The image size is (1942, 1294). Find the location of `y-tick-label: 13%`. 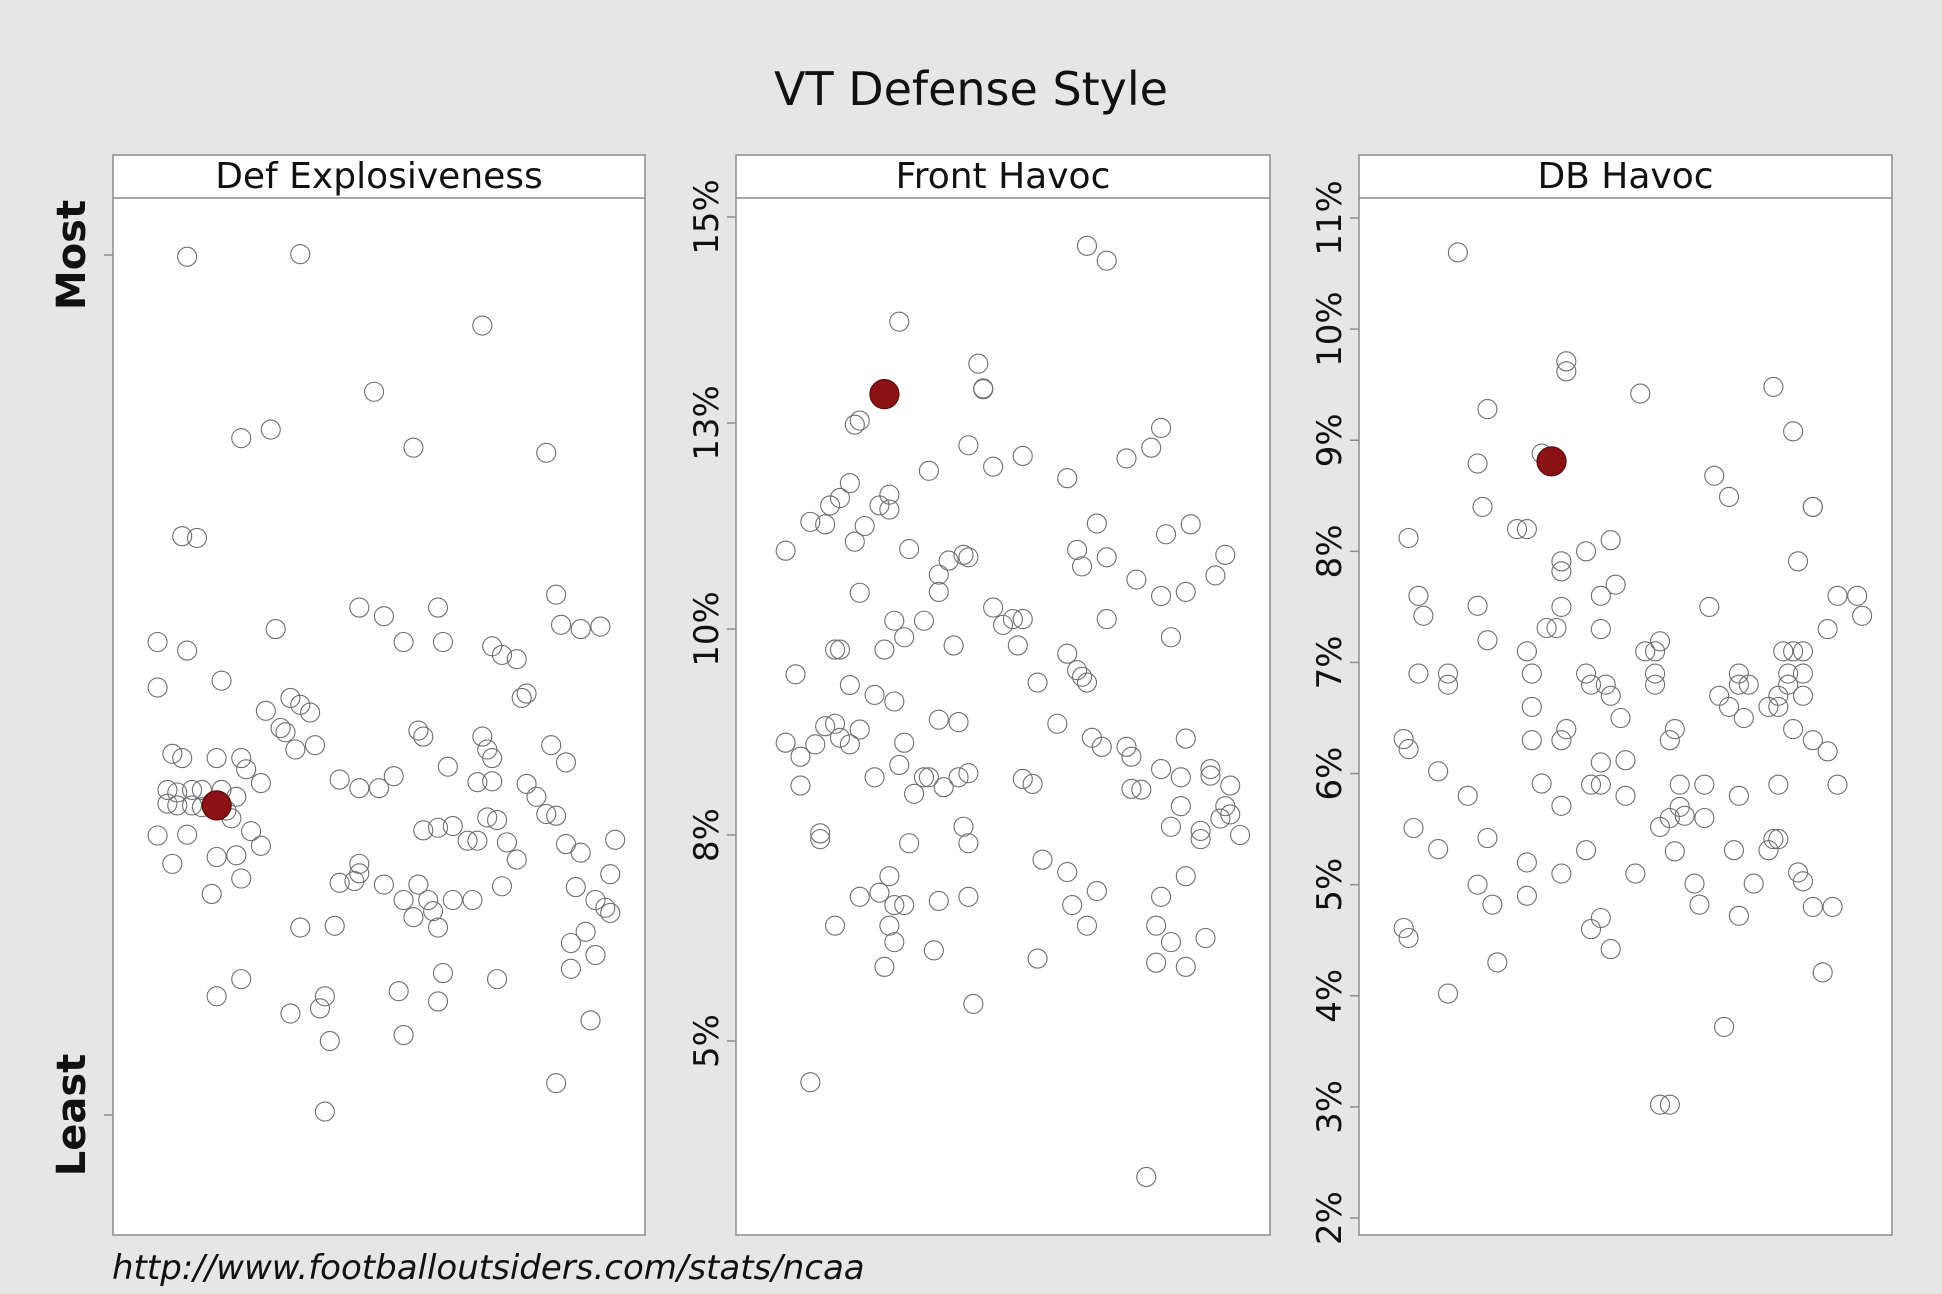

y-tick-label: 13% is located at coordinates (707, 423).